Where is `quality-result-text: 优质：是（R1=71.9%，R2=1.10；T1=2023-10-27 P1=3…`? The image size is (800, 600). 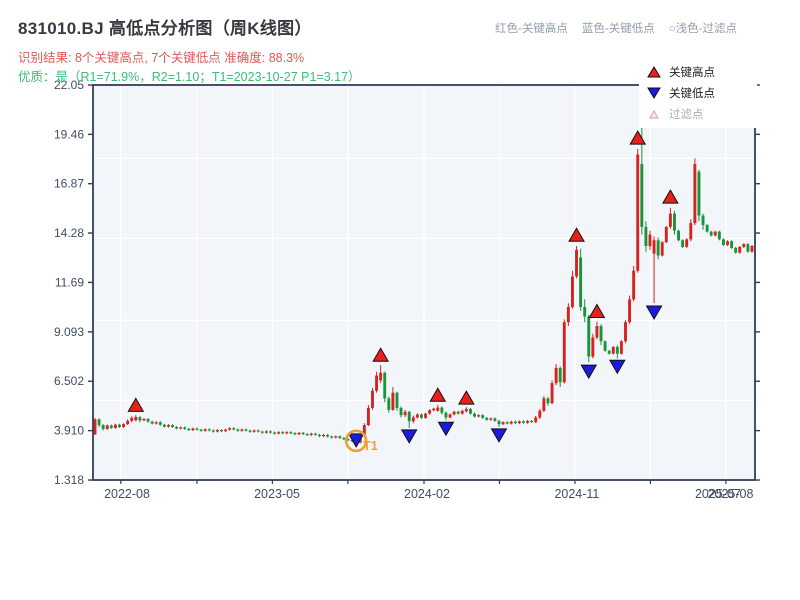 quality-result-text: 优质：是（R1=71.9%，R2=1.10；T1=2023-10-27 P1=3… is located at coordinates (189, 77).